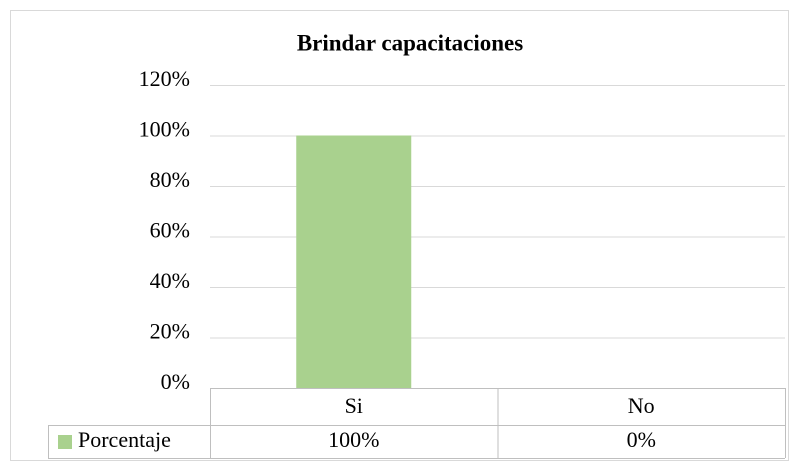 The height and width of the screenshot is (471, 799). Describe the element at coordinates (164, 129) in the screenshot. I see `y-tick-label: 100%` at that location.